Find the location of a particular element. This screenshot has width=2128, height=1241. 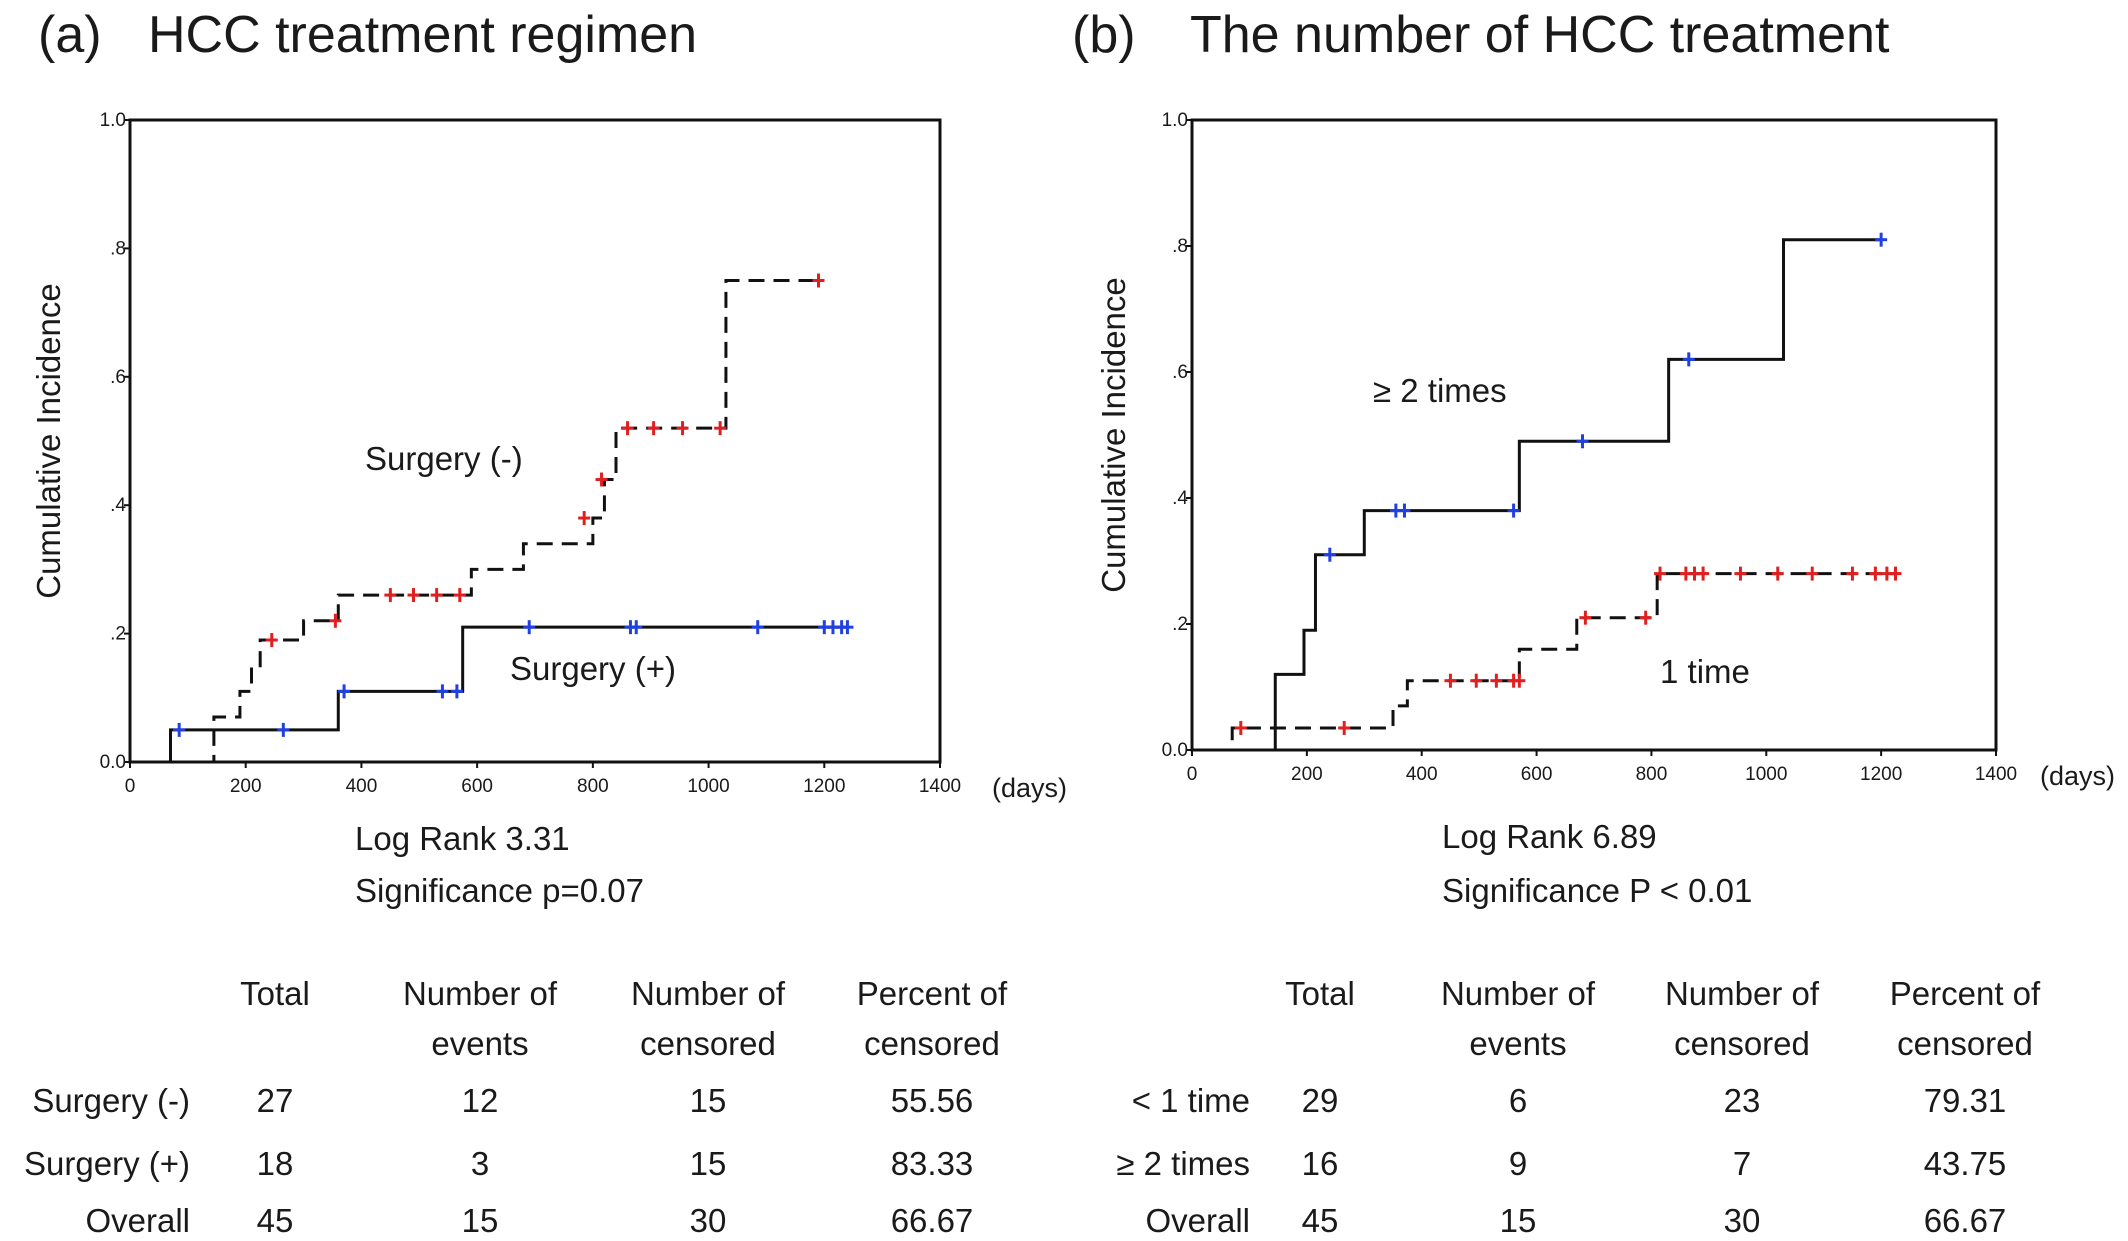

table-cell: 43.75 is located at coordinates (1965, 1163).